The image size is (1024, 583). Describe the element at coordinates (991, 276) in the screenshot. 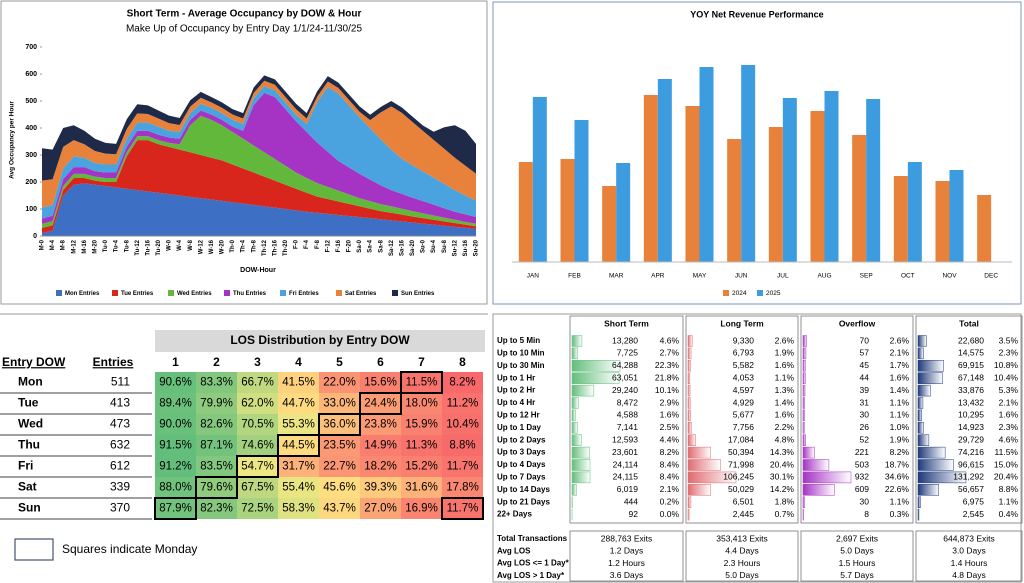

I see `x-tick-label: DEC` at that location.